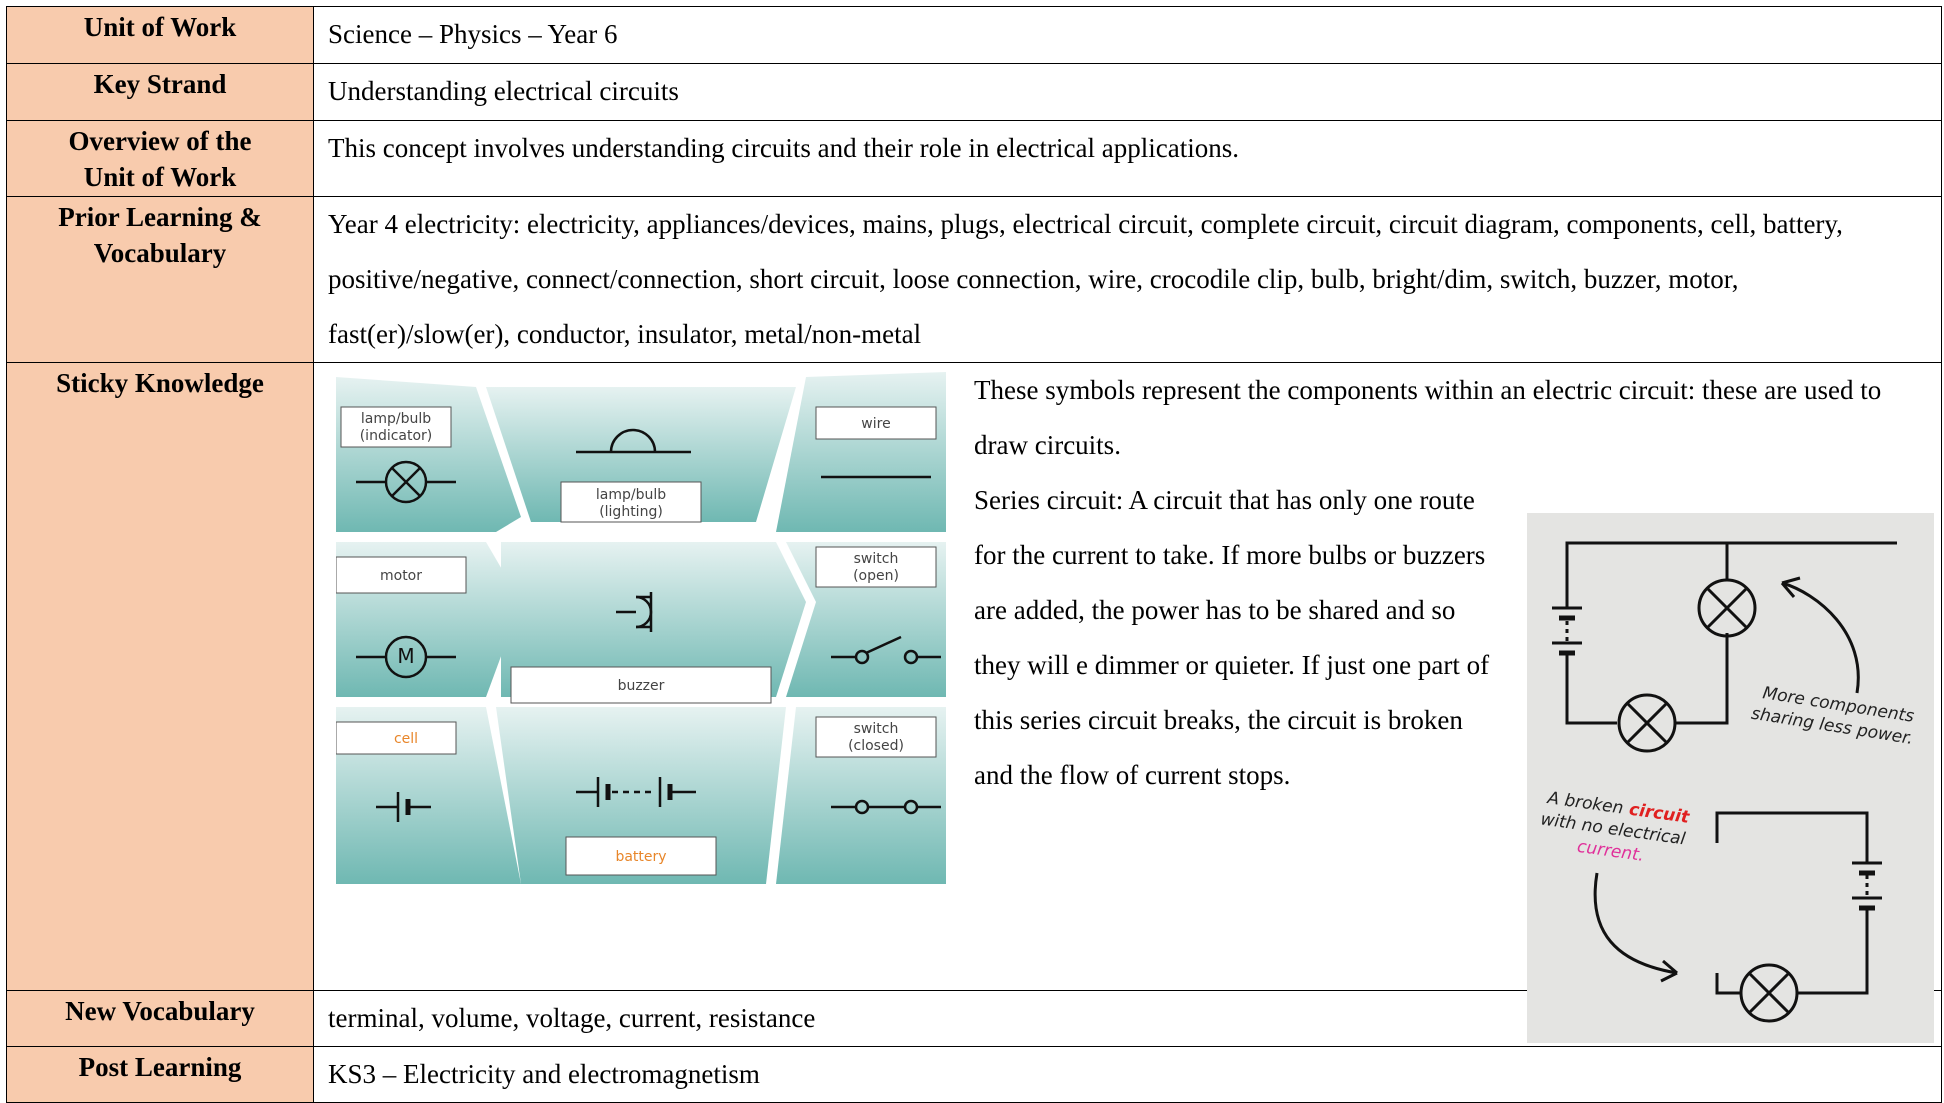 The image size is (1944, 1103). I want to click on row-content: Understanding electrical circuits, so click(1127, 92).